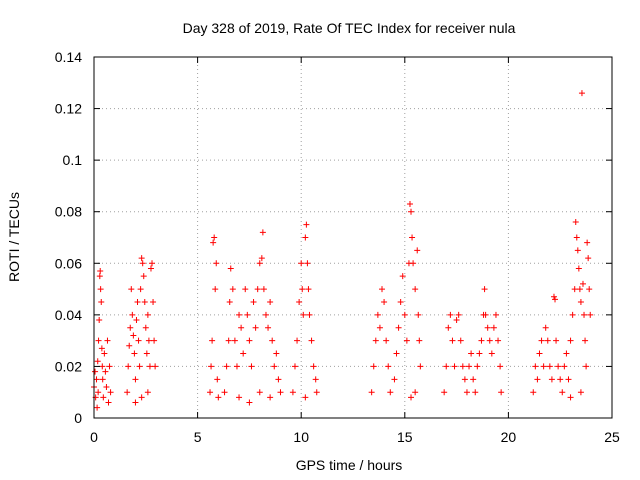 The height and width of the screenshot is (480, 640). What do you see at coordinates (78, 418) in the screenshot?
I see `y-tick-label: 0` at bounding box center [78, 418].